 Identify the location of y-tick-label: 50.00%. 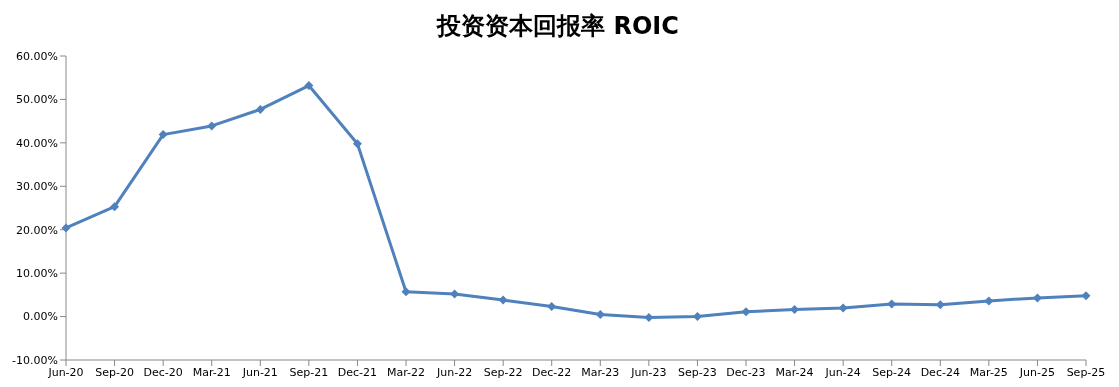
(37, 100).